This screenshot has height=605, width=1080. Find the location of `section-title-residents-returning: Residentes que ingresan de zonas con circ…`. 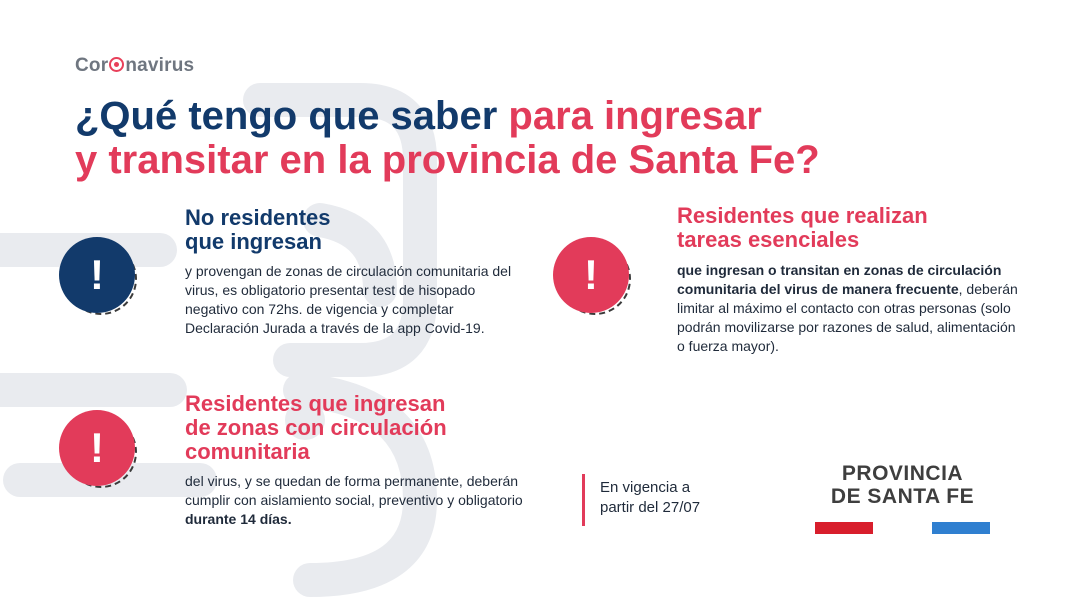

section-title-residents-returning: Residentes que ingresan de zonas con circ… is located at coordinates (316, 427).